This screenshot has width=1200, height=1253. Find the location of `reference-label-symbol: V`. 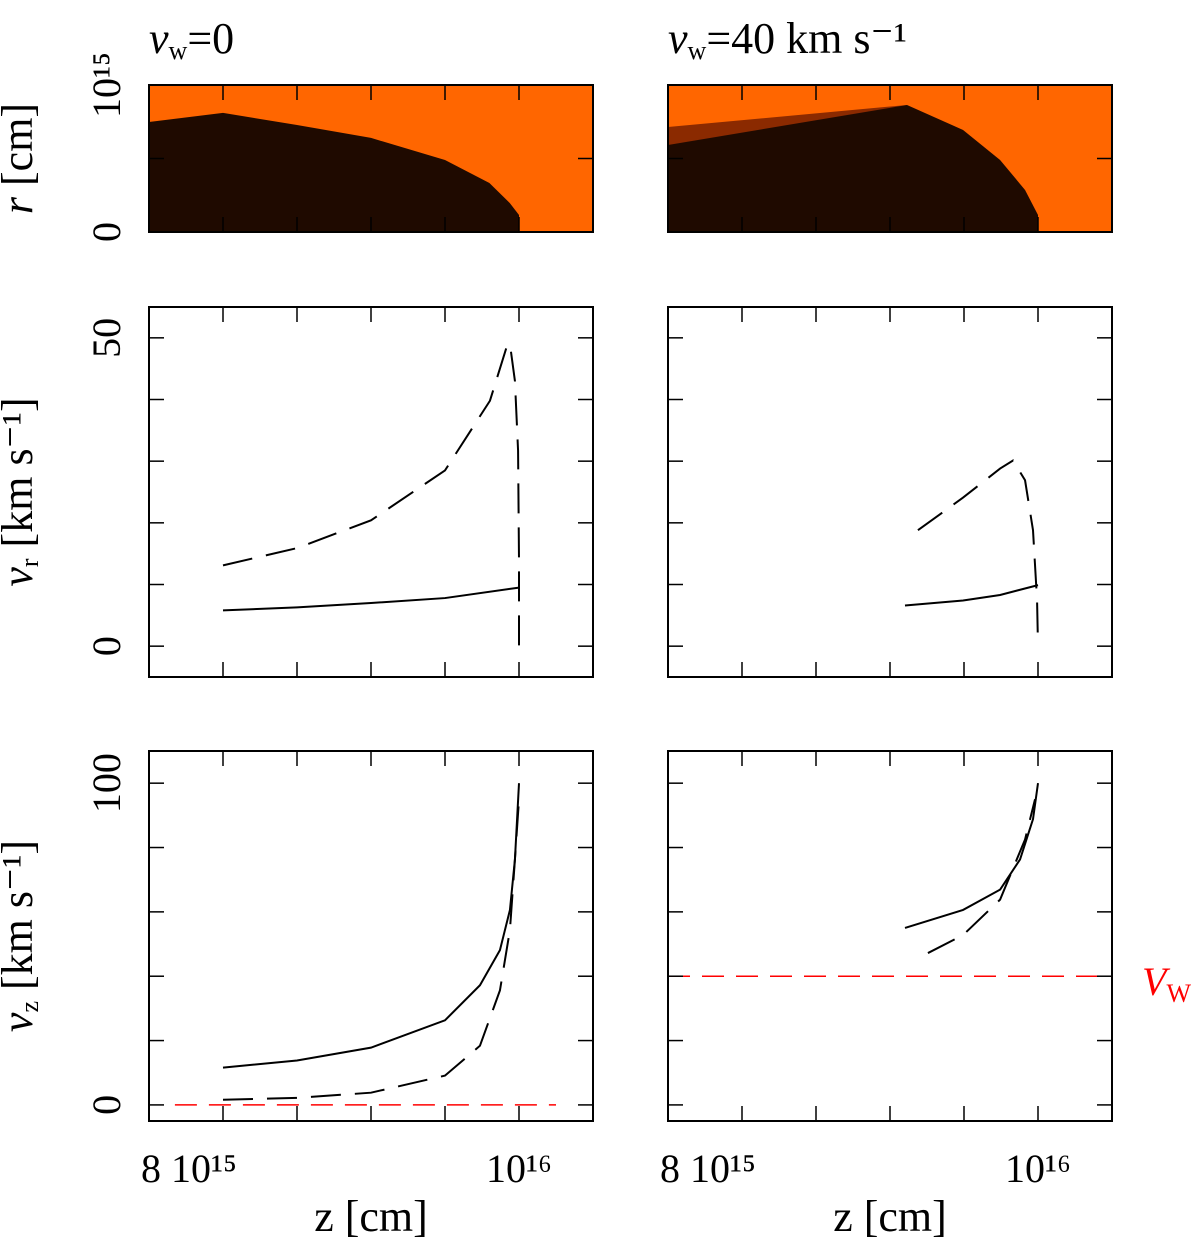

reference-label-symbol: V is located at coordinates (1156, 981).